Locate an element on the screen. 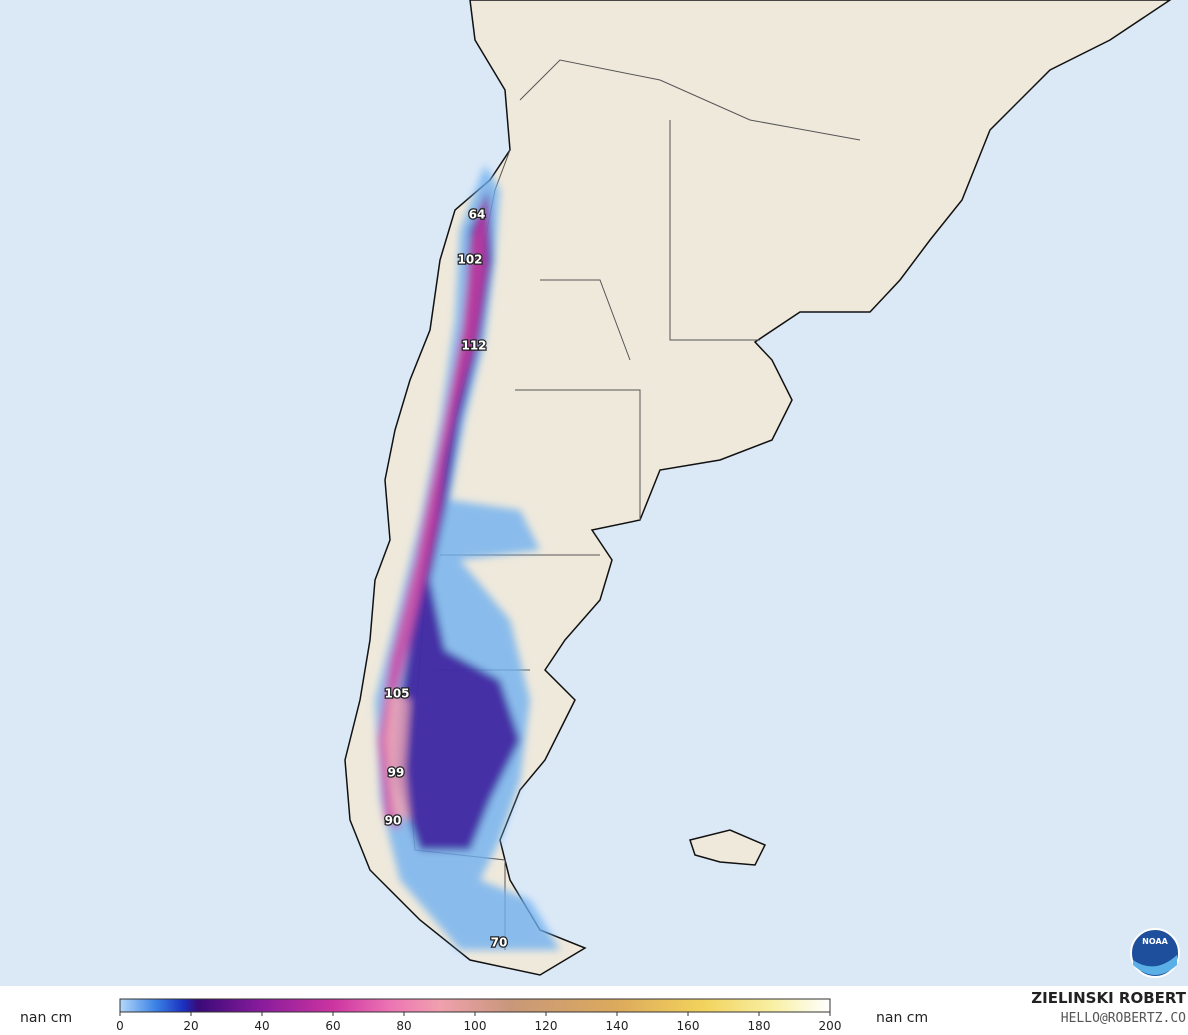 The image size is (1188, 1035). snow-label: 102 is located at coordinates (469, 260).